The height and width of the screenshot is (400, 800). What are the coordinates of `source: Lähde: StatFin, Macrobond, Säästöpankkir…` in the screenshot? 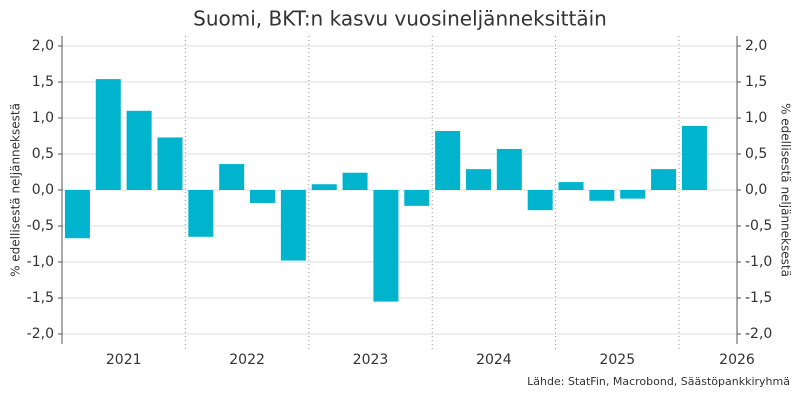 It's located at (658, 381).